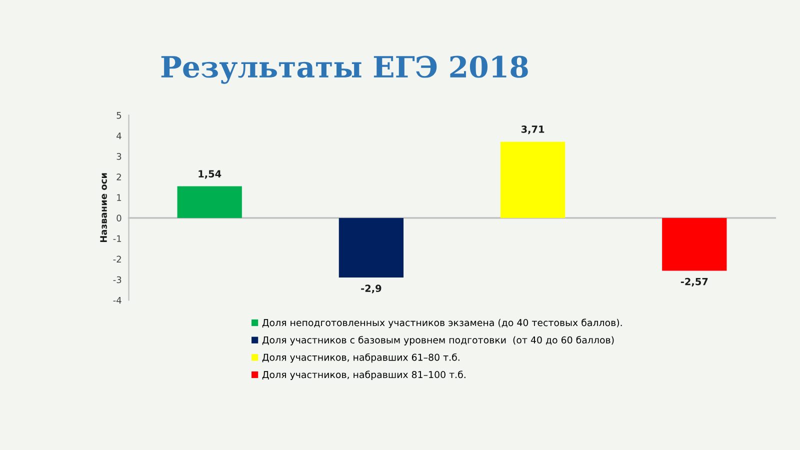  Describe the element at coordinates (442, 323) in the screenshot. I see `legend-label: Доля неподготовленных участников экзамена (до 40 тестовых баллов).` at that location.